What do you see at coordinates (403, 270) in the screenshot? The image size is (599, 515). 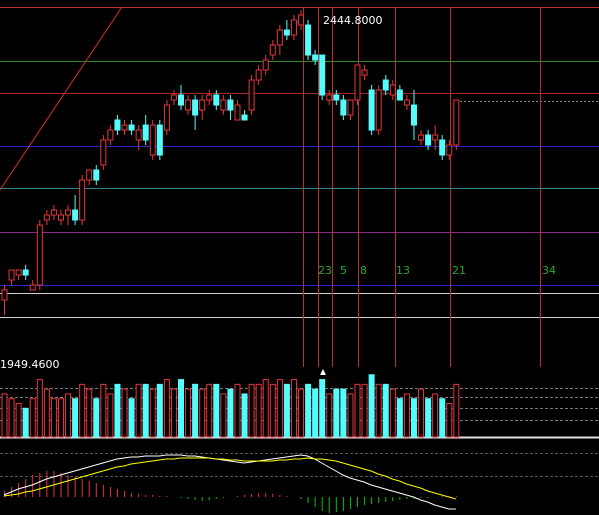 I see `fib-label: 13` at bounding box center [403, 270].